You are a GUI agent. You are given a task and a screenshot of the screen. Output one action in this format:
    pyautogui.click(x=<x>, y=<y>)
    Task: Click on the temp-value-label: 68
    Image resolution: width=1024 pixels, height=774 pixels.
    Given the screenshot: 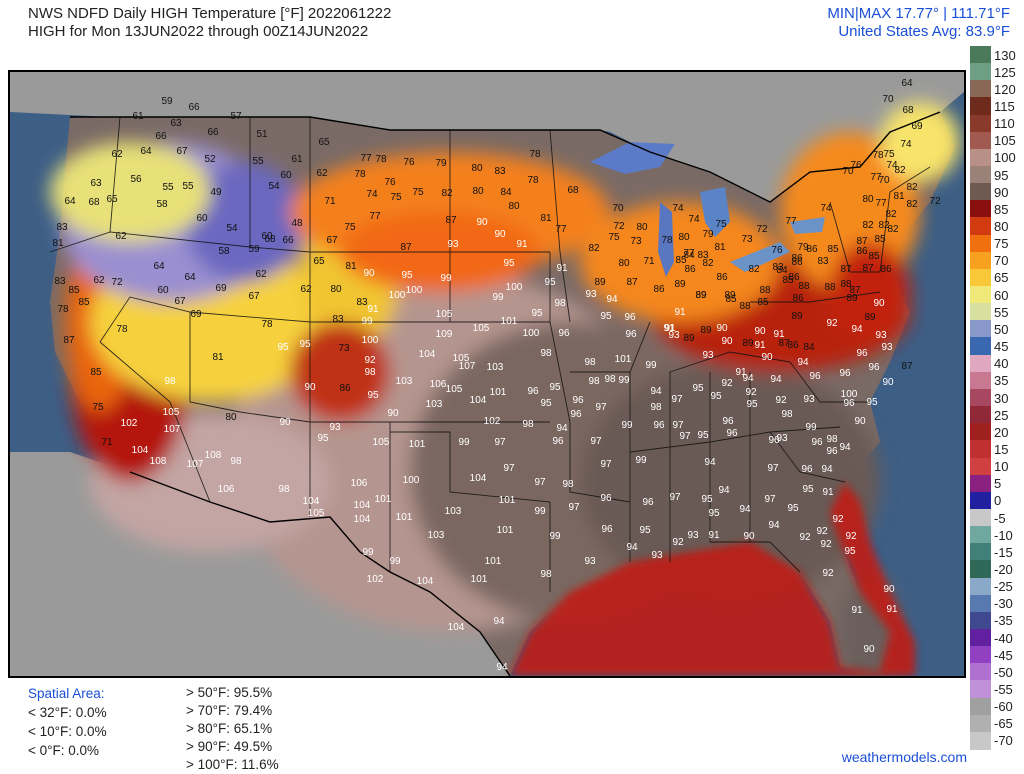 What is the action you would take?
    pyautogui.click(x=908, y=110)
    